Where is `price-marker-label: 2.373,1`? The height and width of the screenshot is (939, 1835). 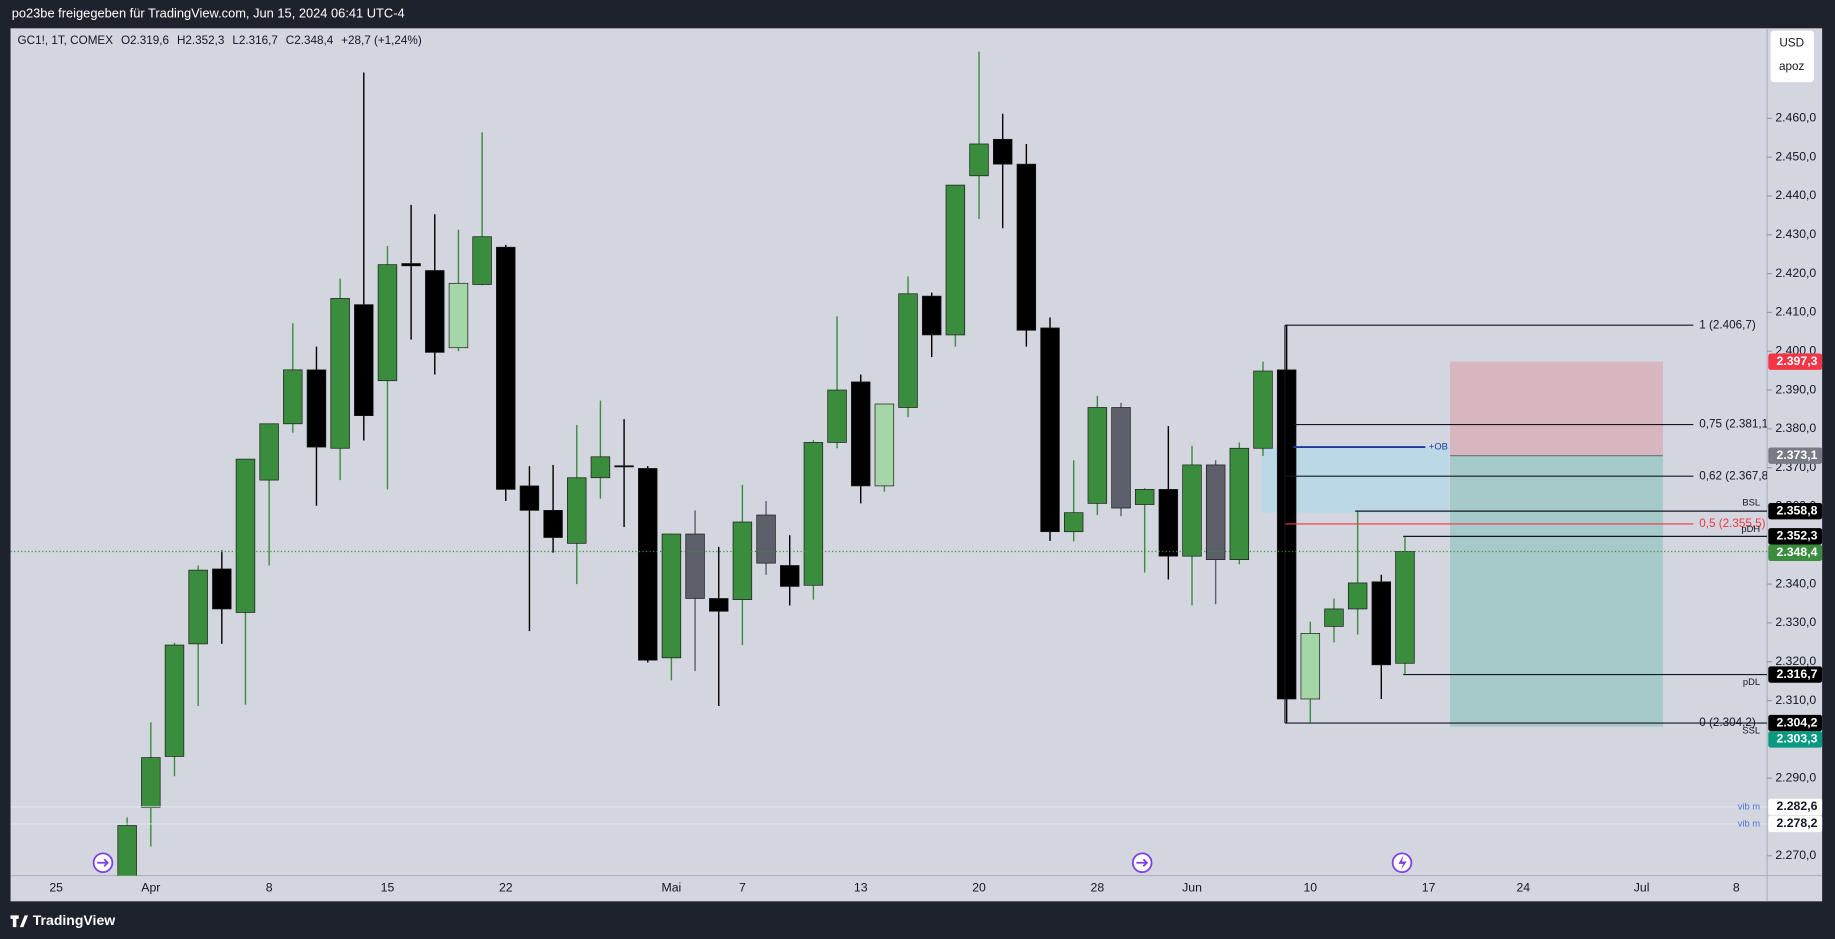 price-marker-label: 2.373,1 is located at coordinates (1797, 455).